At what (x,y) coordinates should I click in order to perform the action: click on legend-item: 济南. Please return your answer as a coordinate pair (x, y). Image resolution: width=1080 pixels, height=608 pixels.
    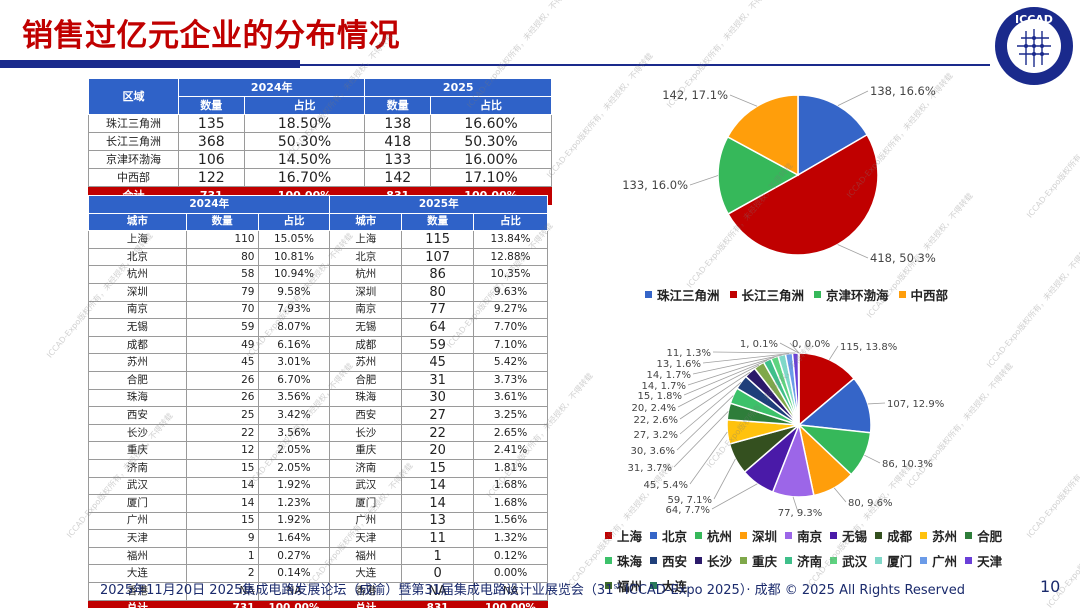
    Looking at the image, I should click on (803, 560).